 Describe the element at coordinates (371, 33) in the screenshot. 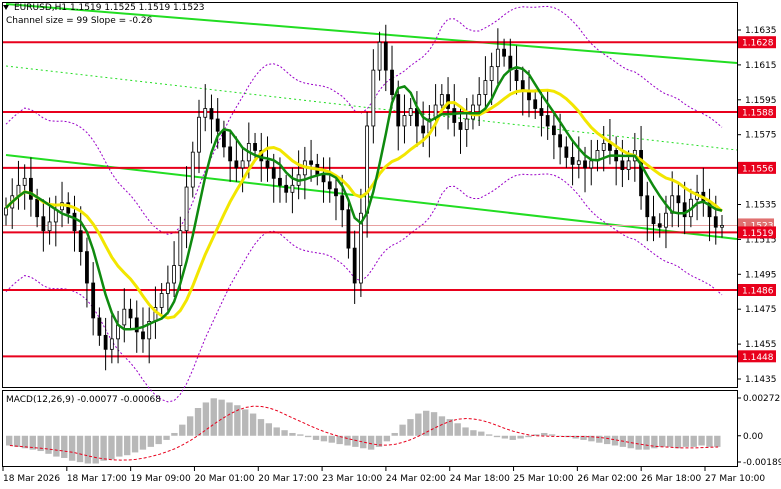

I see `channel-upper-line` at that location.